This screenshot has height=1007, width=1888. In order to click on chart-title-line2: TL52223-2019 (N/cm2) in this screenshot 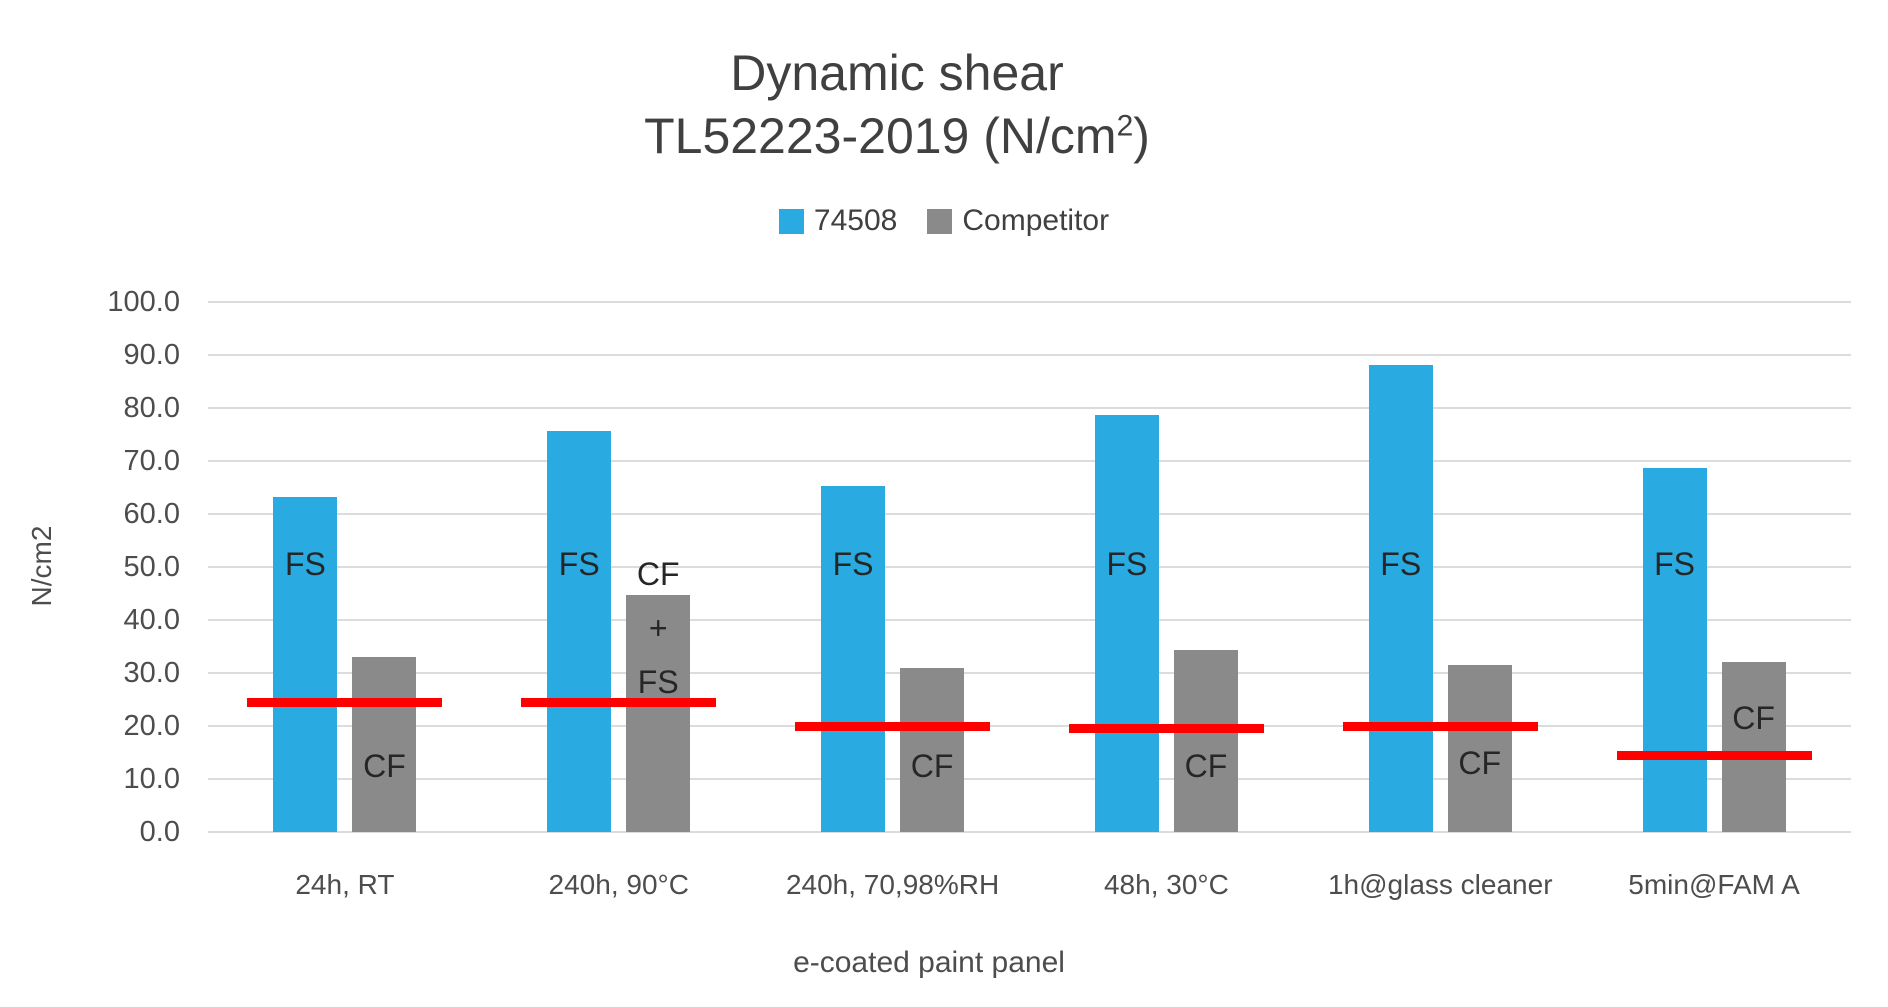, I will do `click(897, 136)`.